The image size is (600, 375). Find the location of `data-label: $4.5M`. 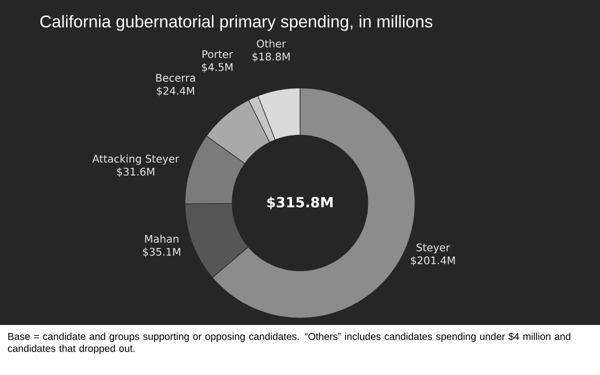

data-label: $4.5M is located at coordinates (217, 67).